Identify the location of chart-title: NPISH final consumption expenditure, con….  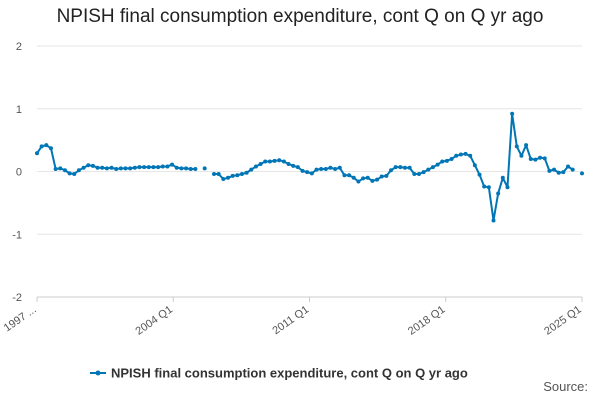
(300, 16).